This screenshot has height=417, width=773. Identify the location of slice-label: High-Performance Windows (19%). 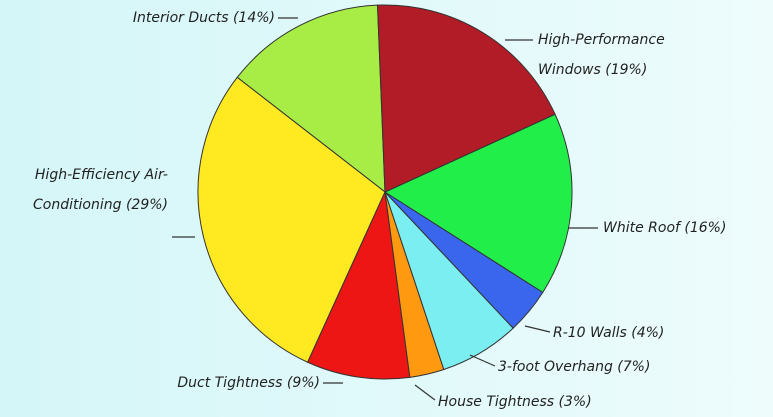
(623, 55).